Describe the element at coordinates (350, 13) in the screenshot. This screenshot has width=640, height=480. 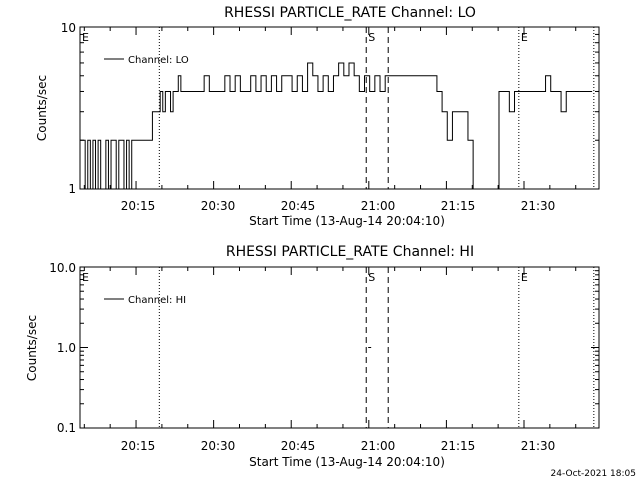
I see `chart-title: RHESSI PARTICLE_RATE Channel: LO` at that location.